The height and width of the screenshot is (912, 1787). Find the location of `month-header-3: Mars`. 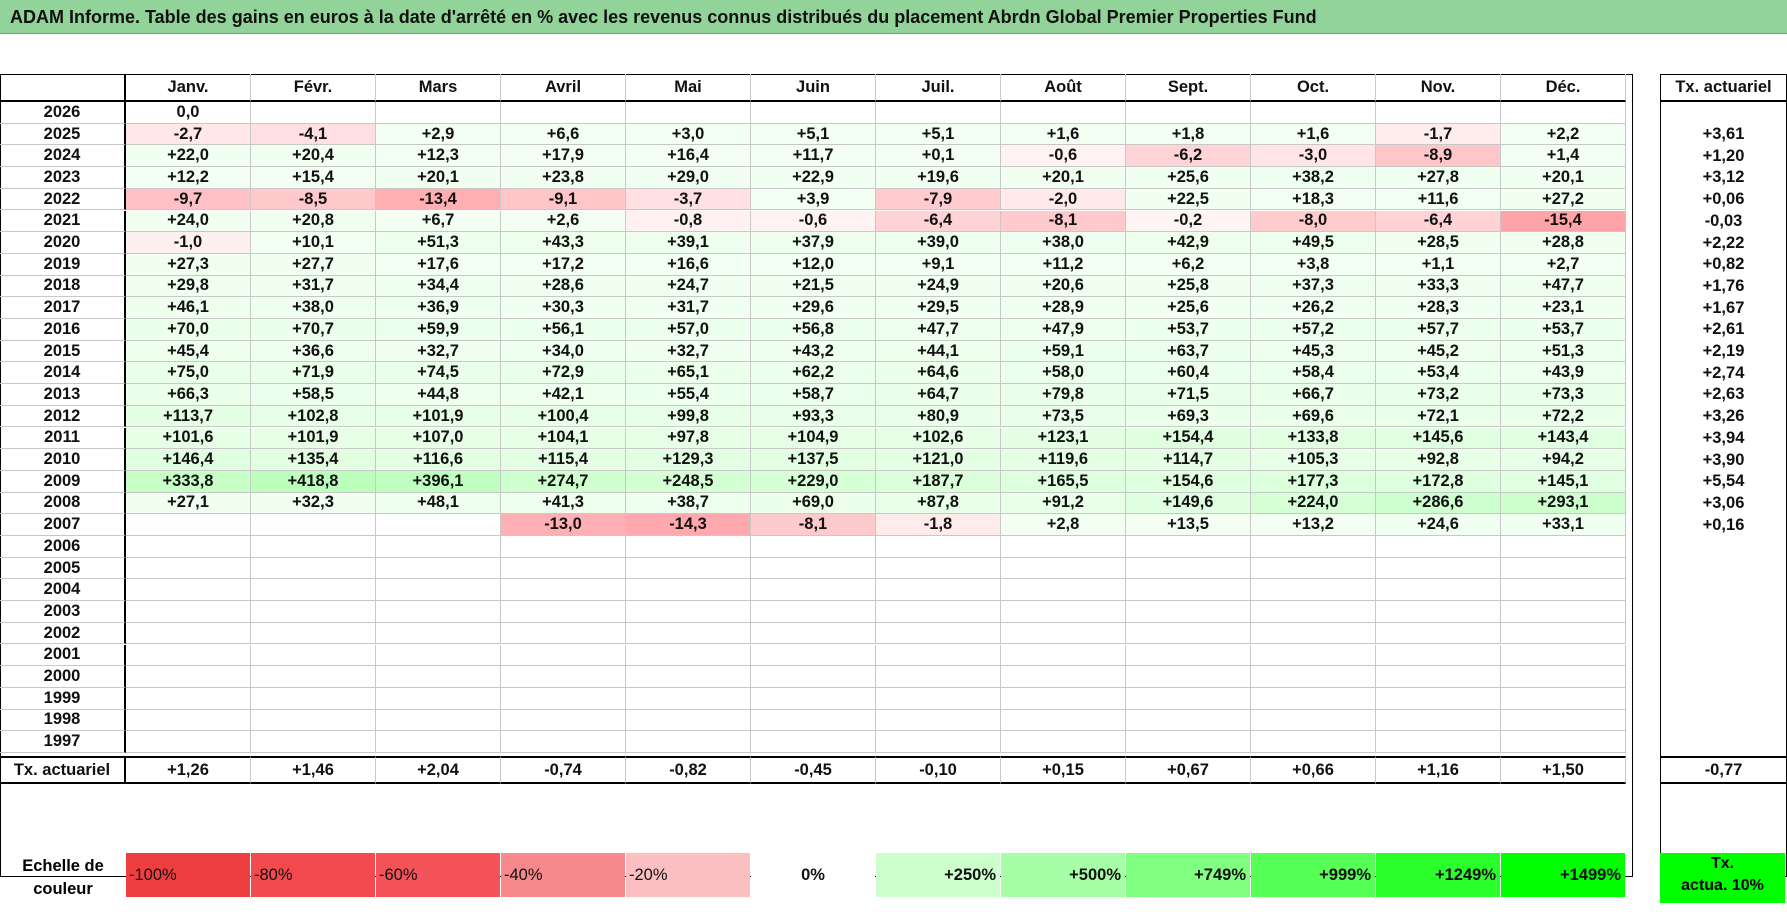

month-header-3: Mars is located at coordinates (438, 88).